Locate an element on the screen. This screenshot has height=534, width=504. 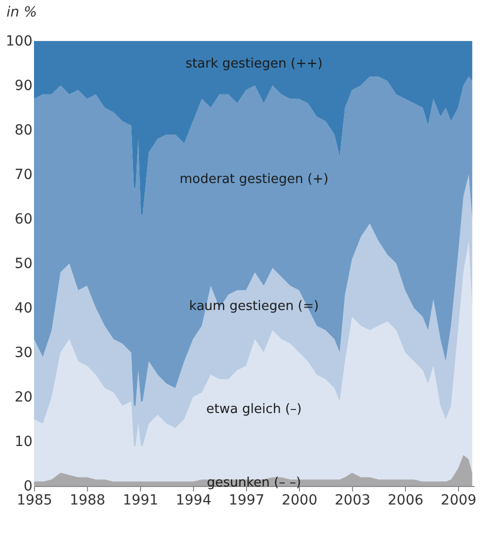
x-tick-label: 1988 is located at coordinates (88, 500).